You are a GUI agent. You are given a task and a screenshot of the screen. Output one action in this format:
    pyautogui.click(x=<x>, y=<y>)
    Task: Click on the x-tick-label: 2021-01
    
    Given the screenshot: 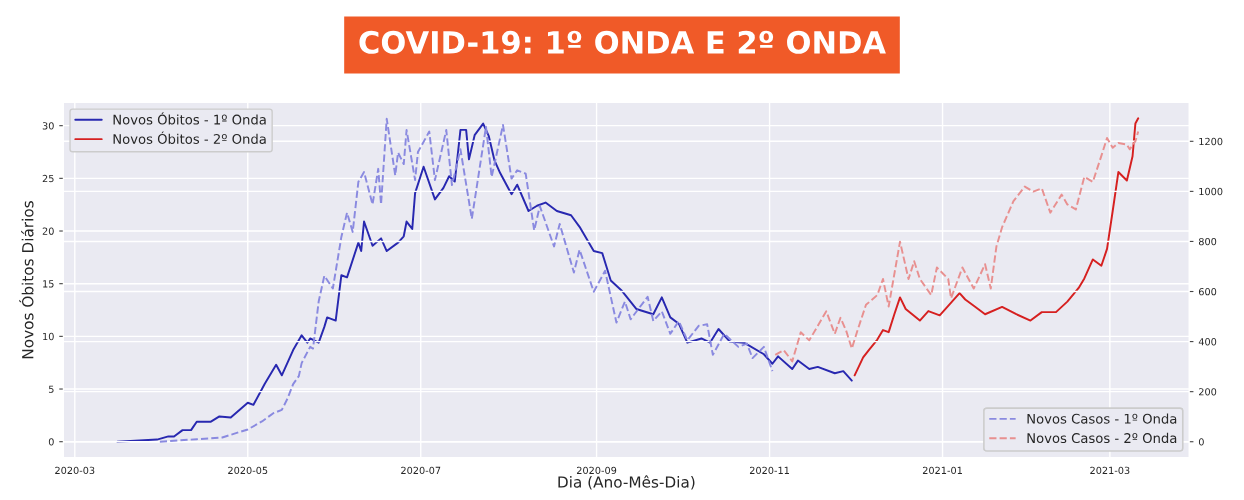 What is the action you would take?
    pyautogui.click(x=942, y=470)
    